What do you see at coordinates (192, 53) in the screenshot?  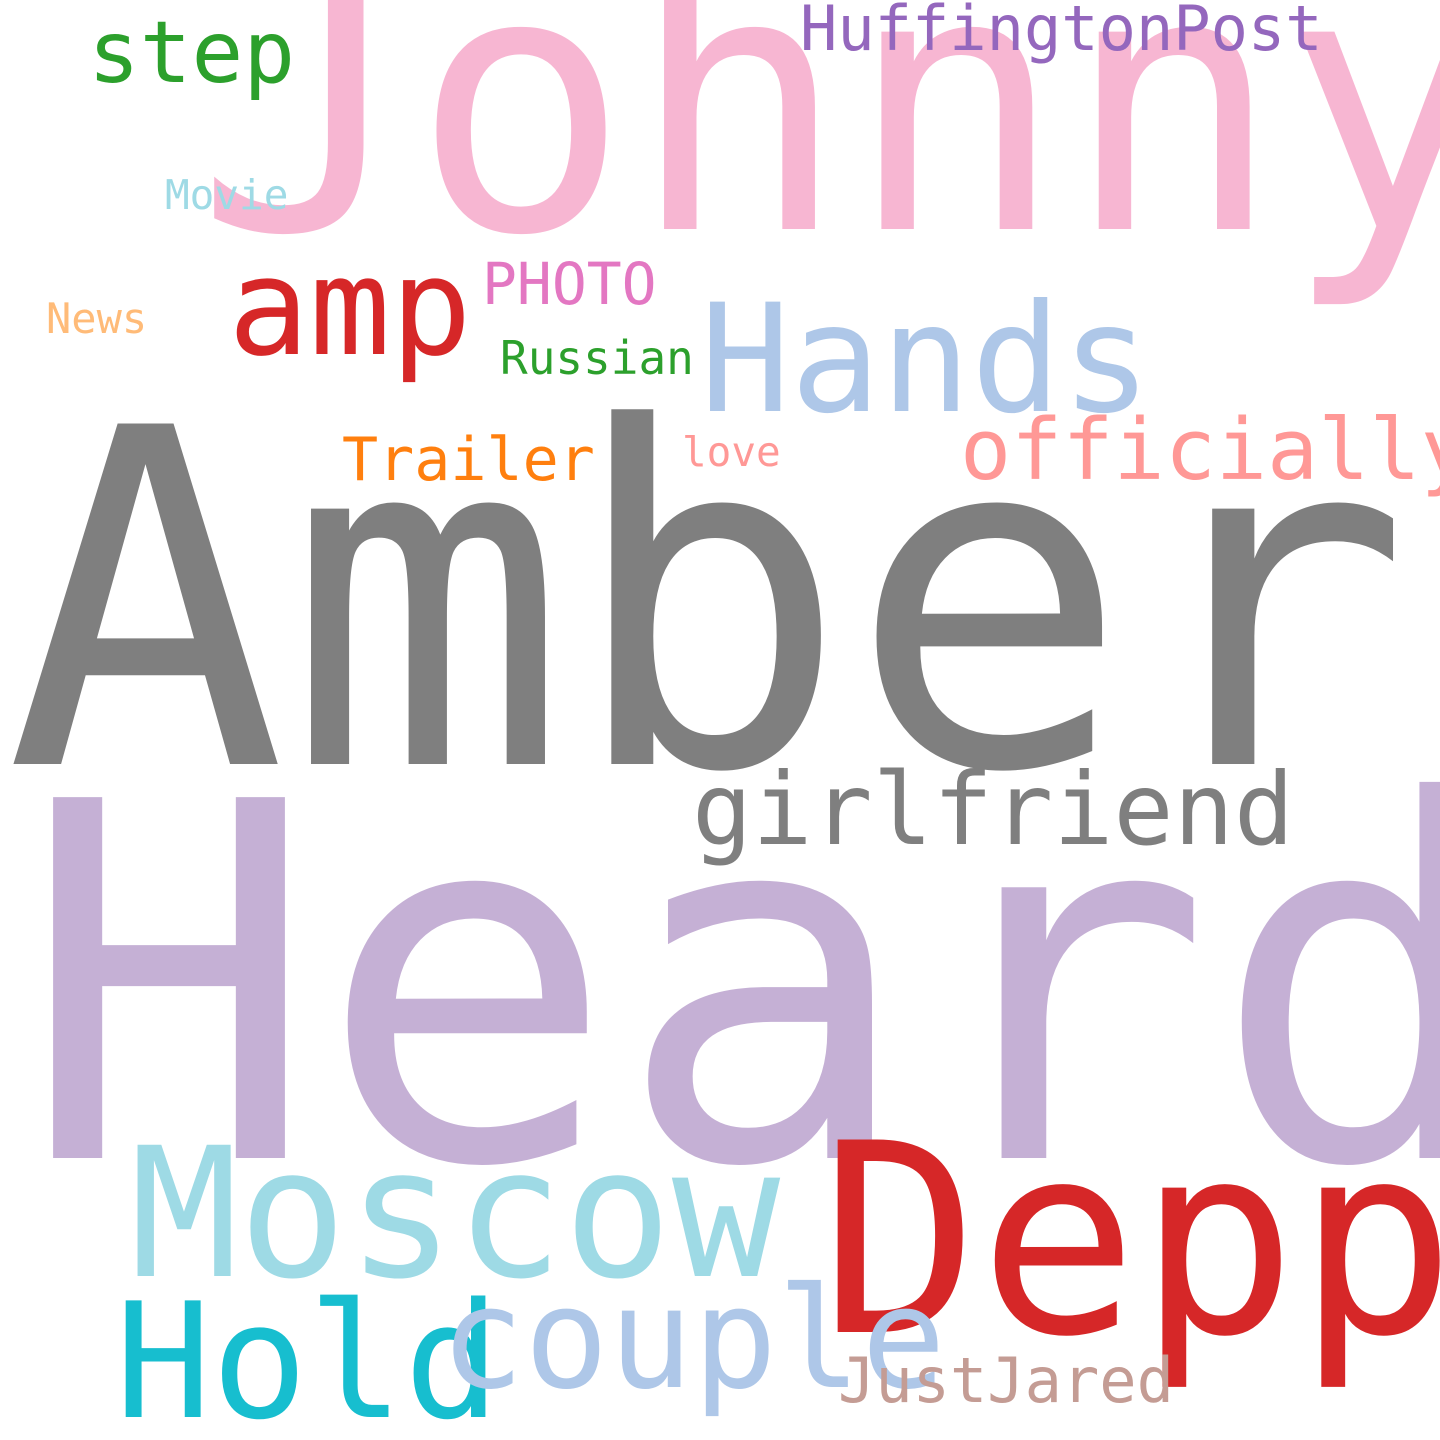 I see `word-step: step` at bounding box center [192, 53].